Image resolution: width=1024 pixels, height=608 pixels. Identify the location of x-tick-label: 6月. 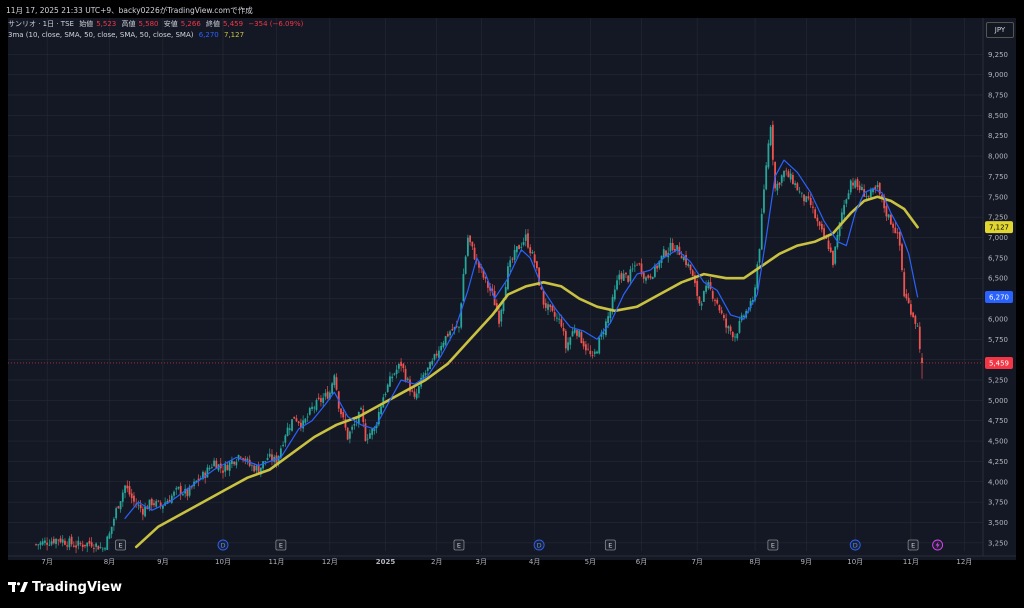
(641, 562).